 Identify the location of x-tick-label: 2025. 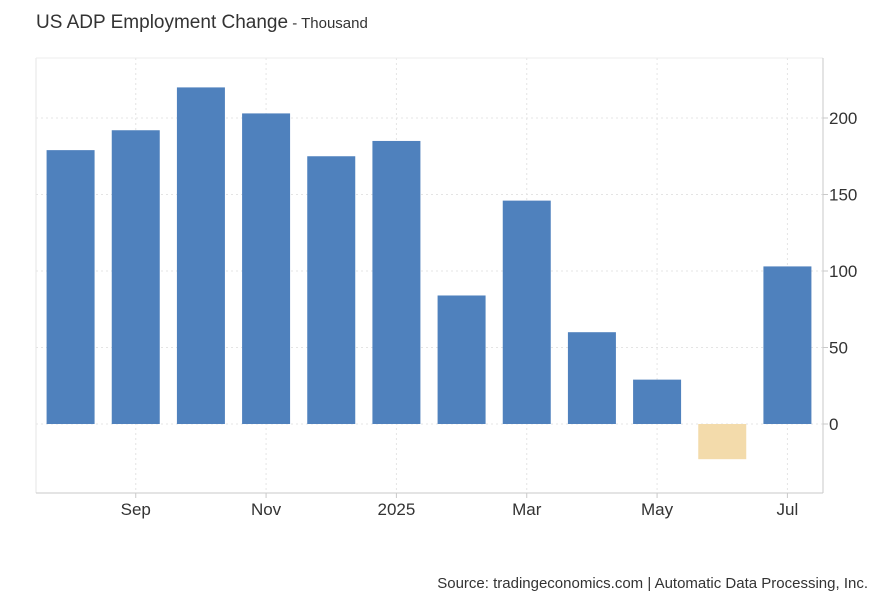
(397, 509).